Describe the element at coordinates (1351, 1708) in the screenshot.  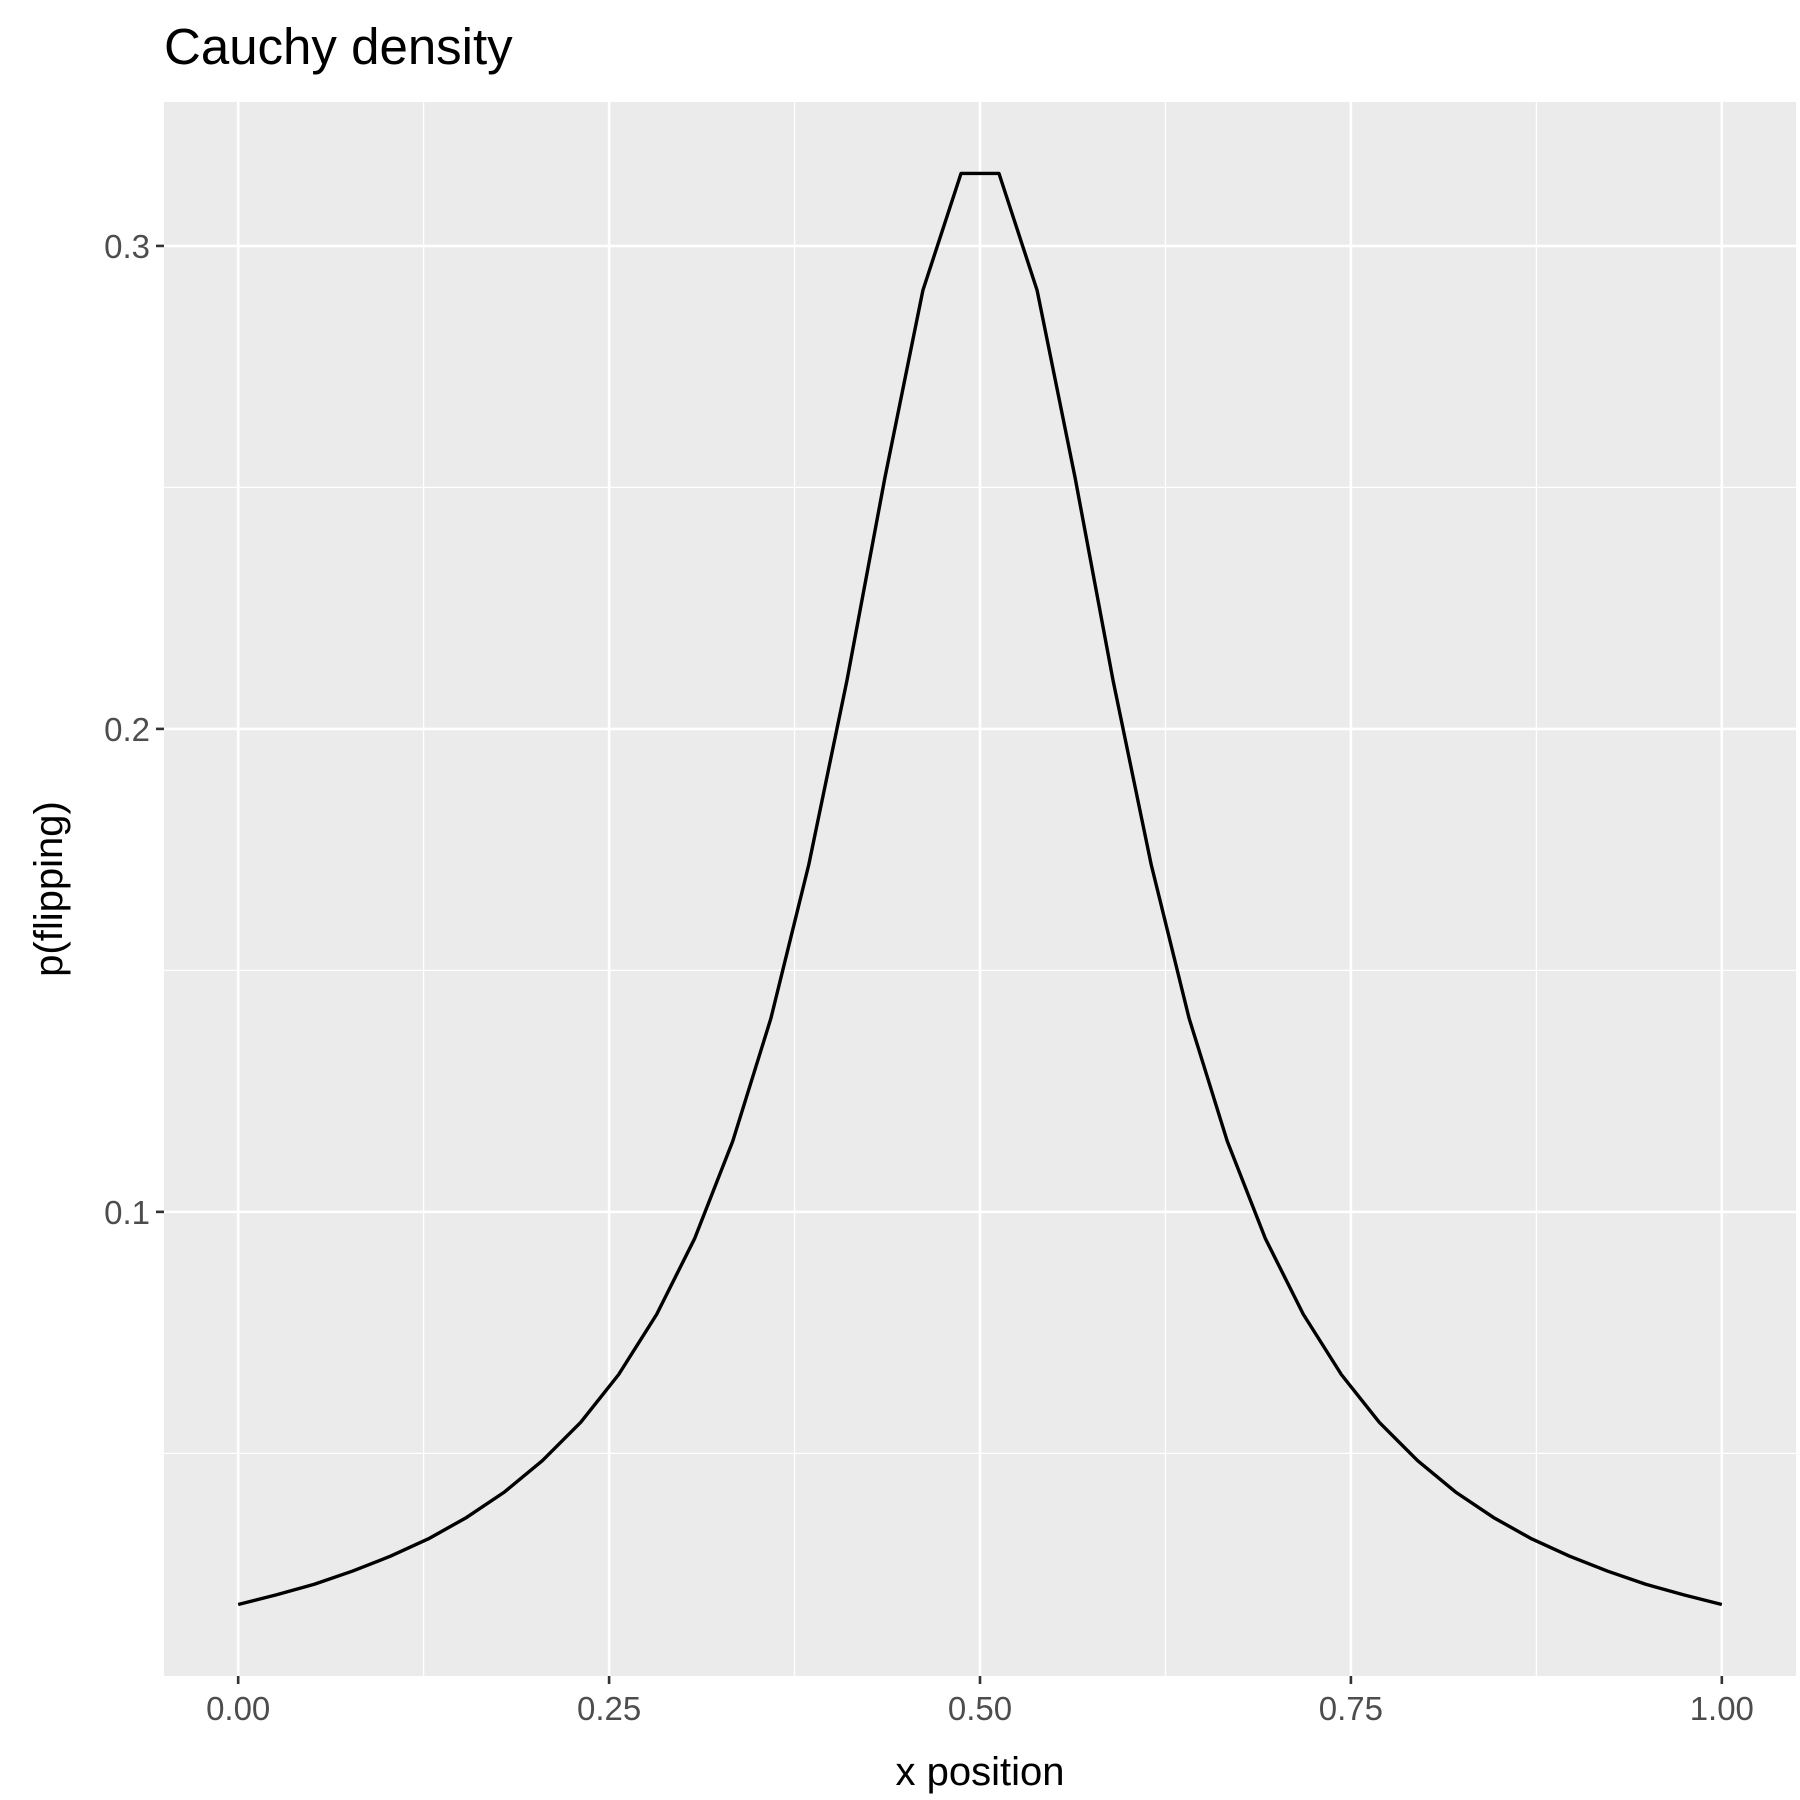
I see `x-tick-label: 0.75` at that location.